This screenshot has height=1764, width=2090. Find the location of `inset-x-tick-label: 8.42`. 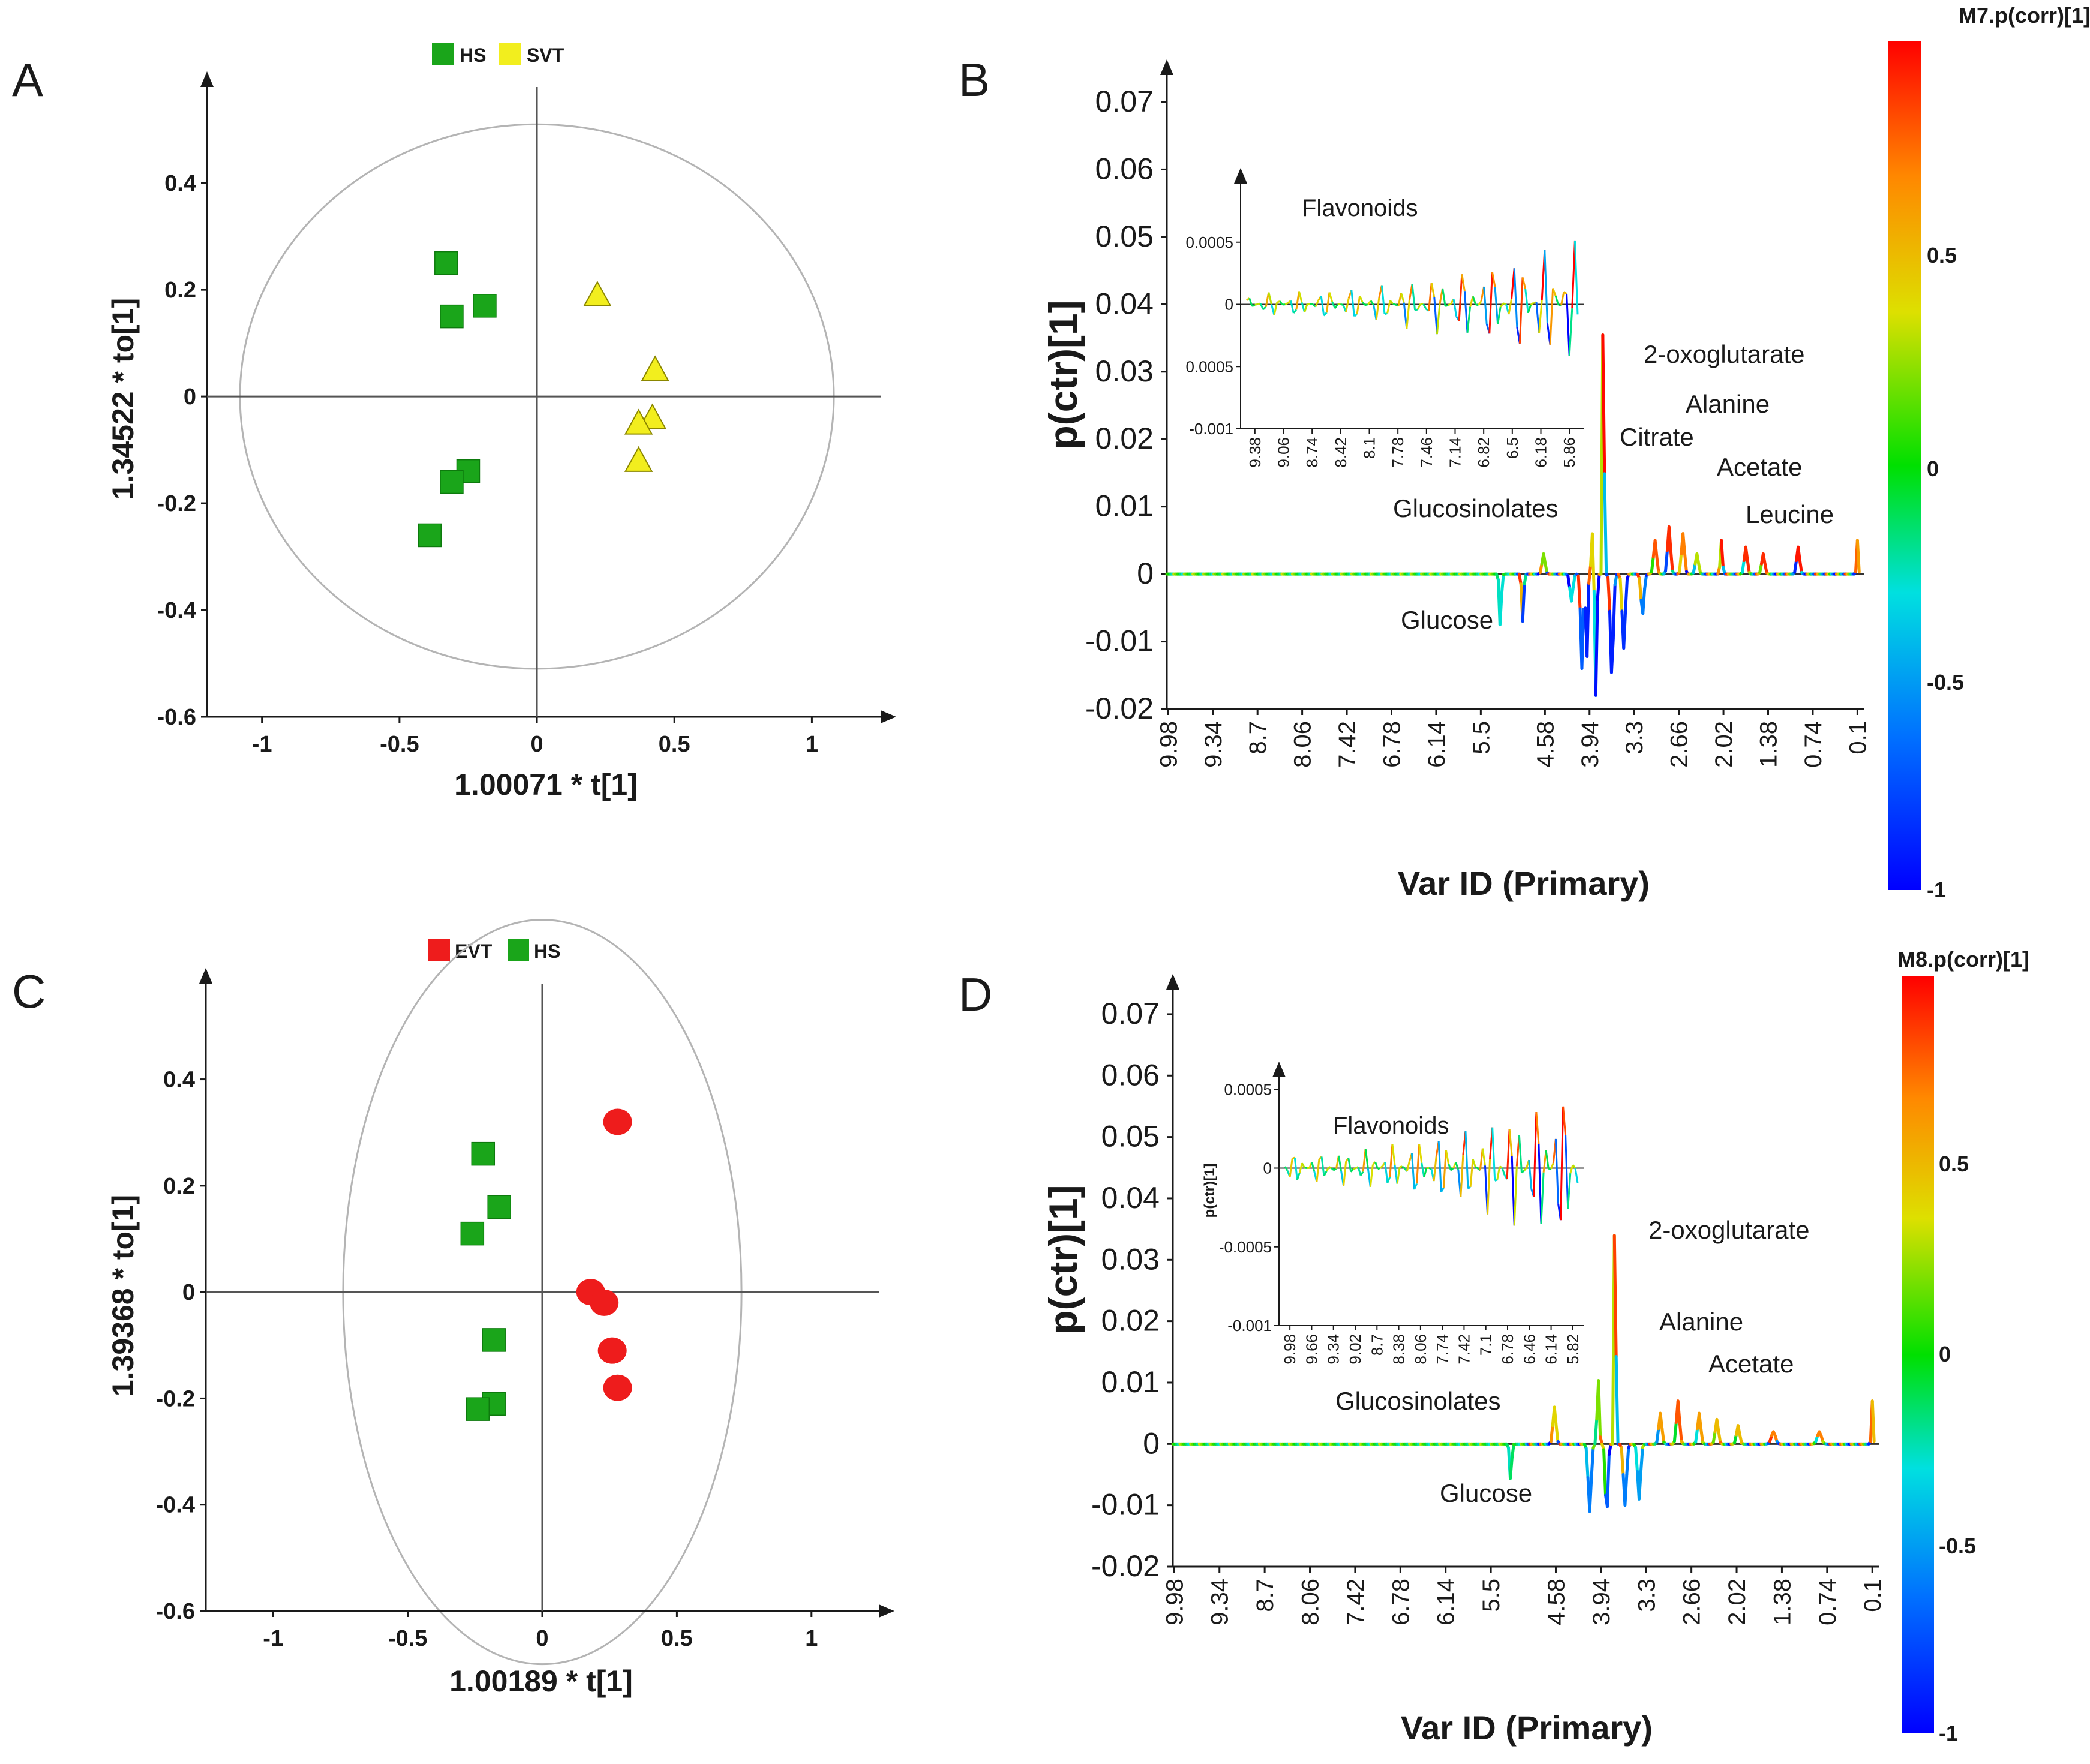

inset-x-tick-label: 8.42 is located at coordinates (1341, 452).